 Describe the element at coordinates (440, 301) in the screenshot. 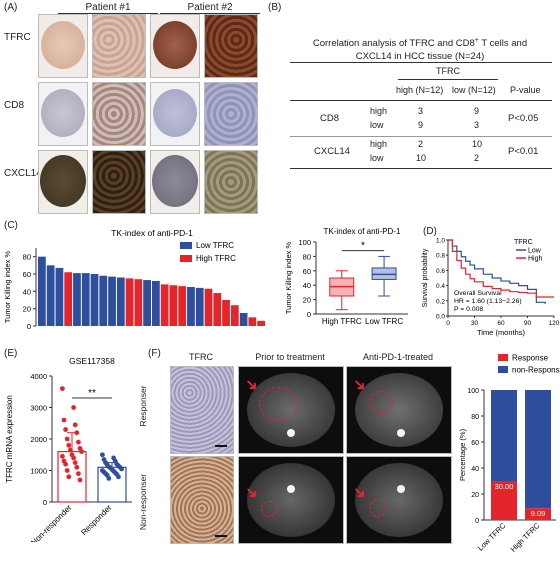

I see `y-tick-label: 0.2` at that location.